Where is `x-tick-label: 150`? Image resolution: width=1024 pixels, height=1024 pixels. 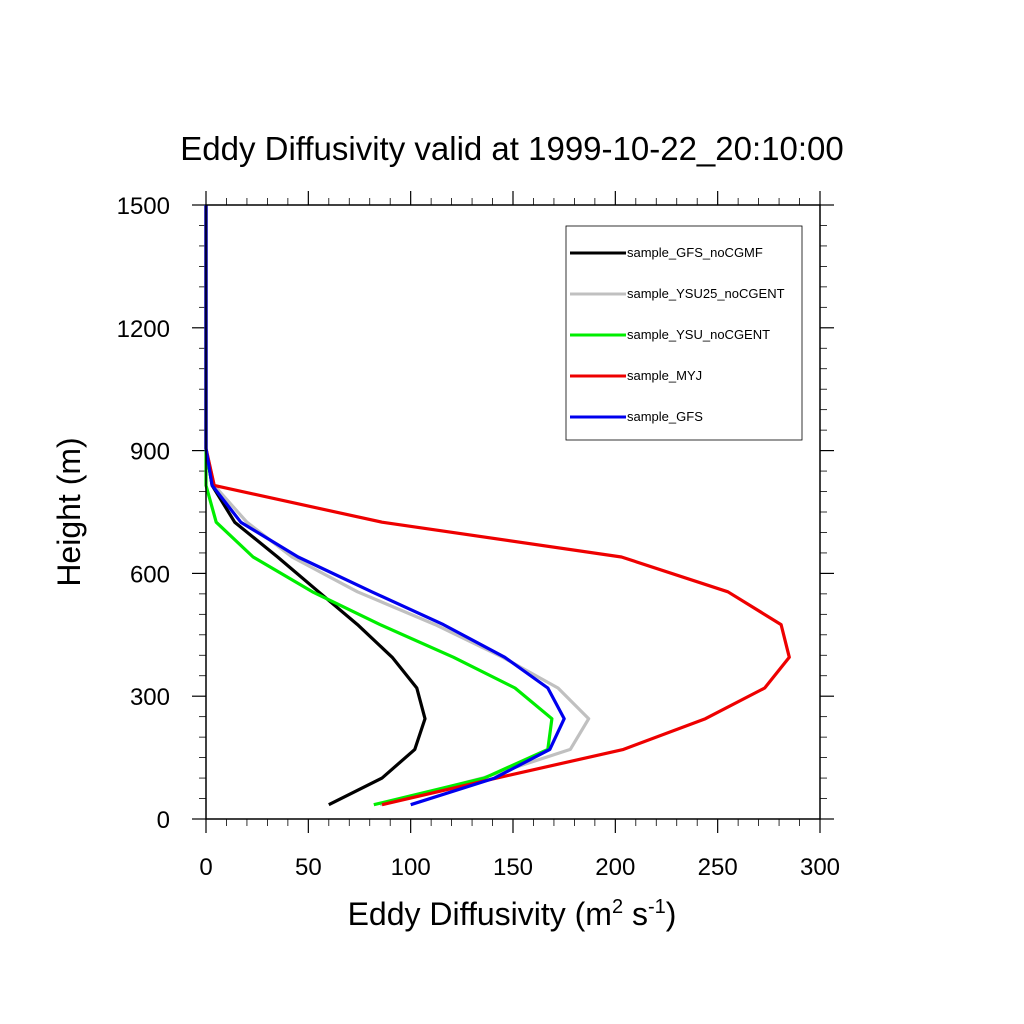
x-tick-label: 150 is located at coordinates (513, 867).